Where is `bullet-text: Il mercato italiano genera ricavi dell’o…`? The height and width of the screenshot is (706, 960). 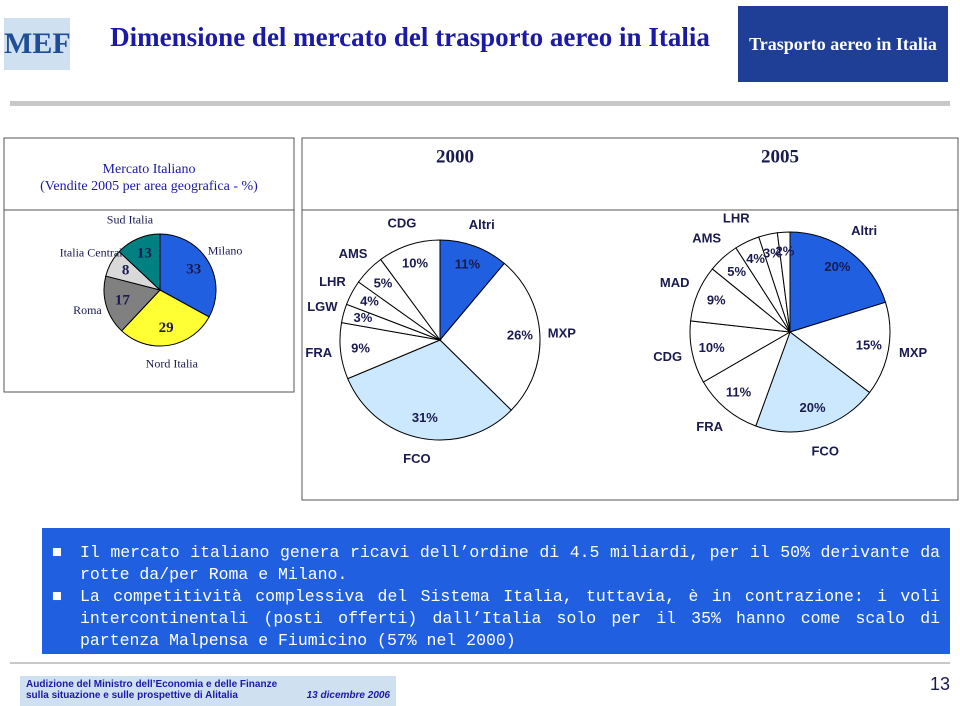 bullet-text: Il mercato italiano genera ricavi dell’o… is located at coordinates (510, 563).